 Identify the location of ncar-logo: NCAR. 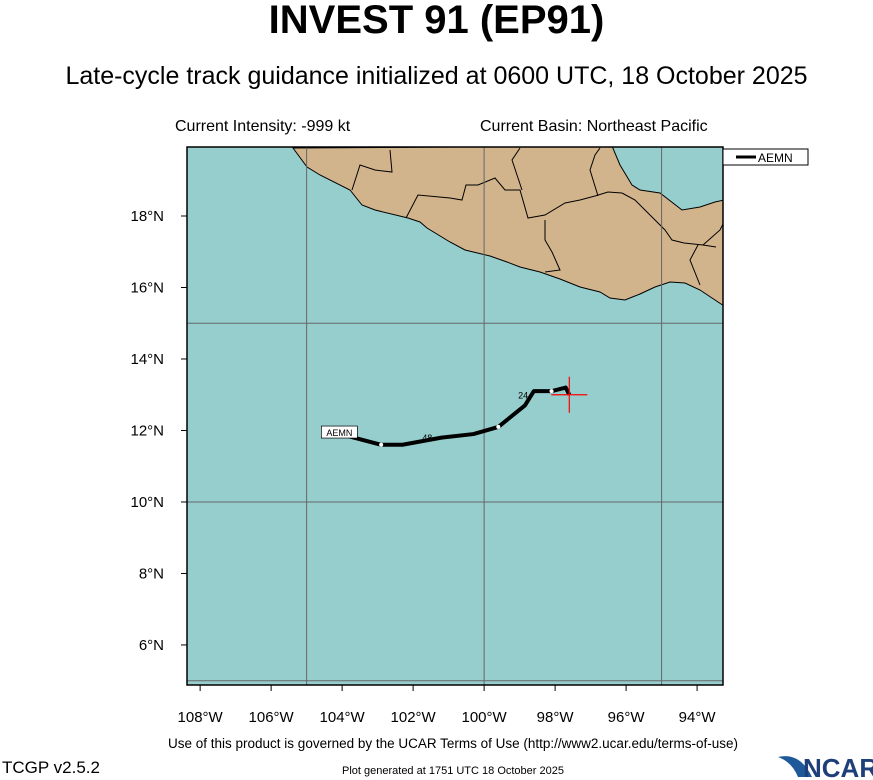
(825, 766).